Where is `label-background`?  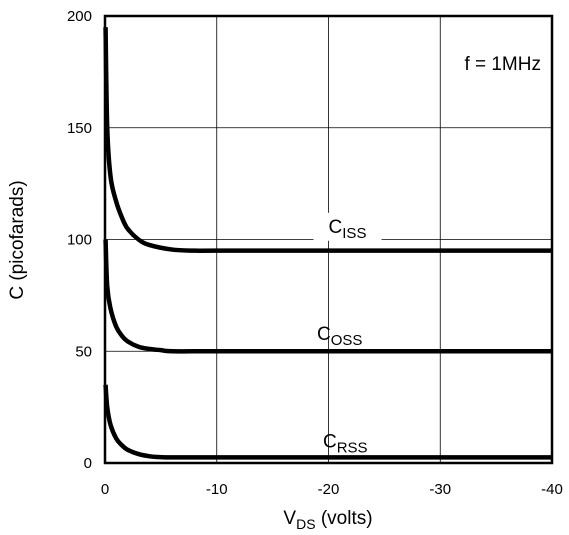 label-background is located at coordinates (347, 226).